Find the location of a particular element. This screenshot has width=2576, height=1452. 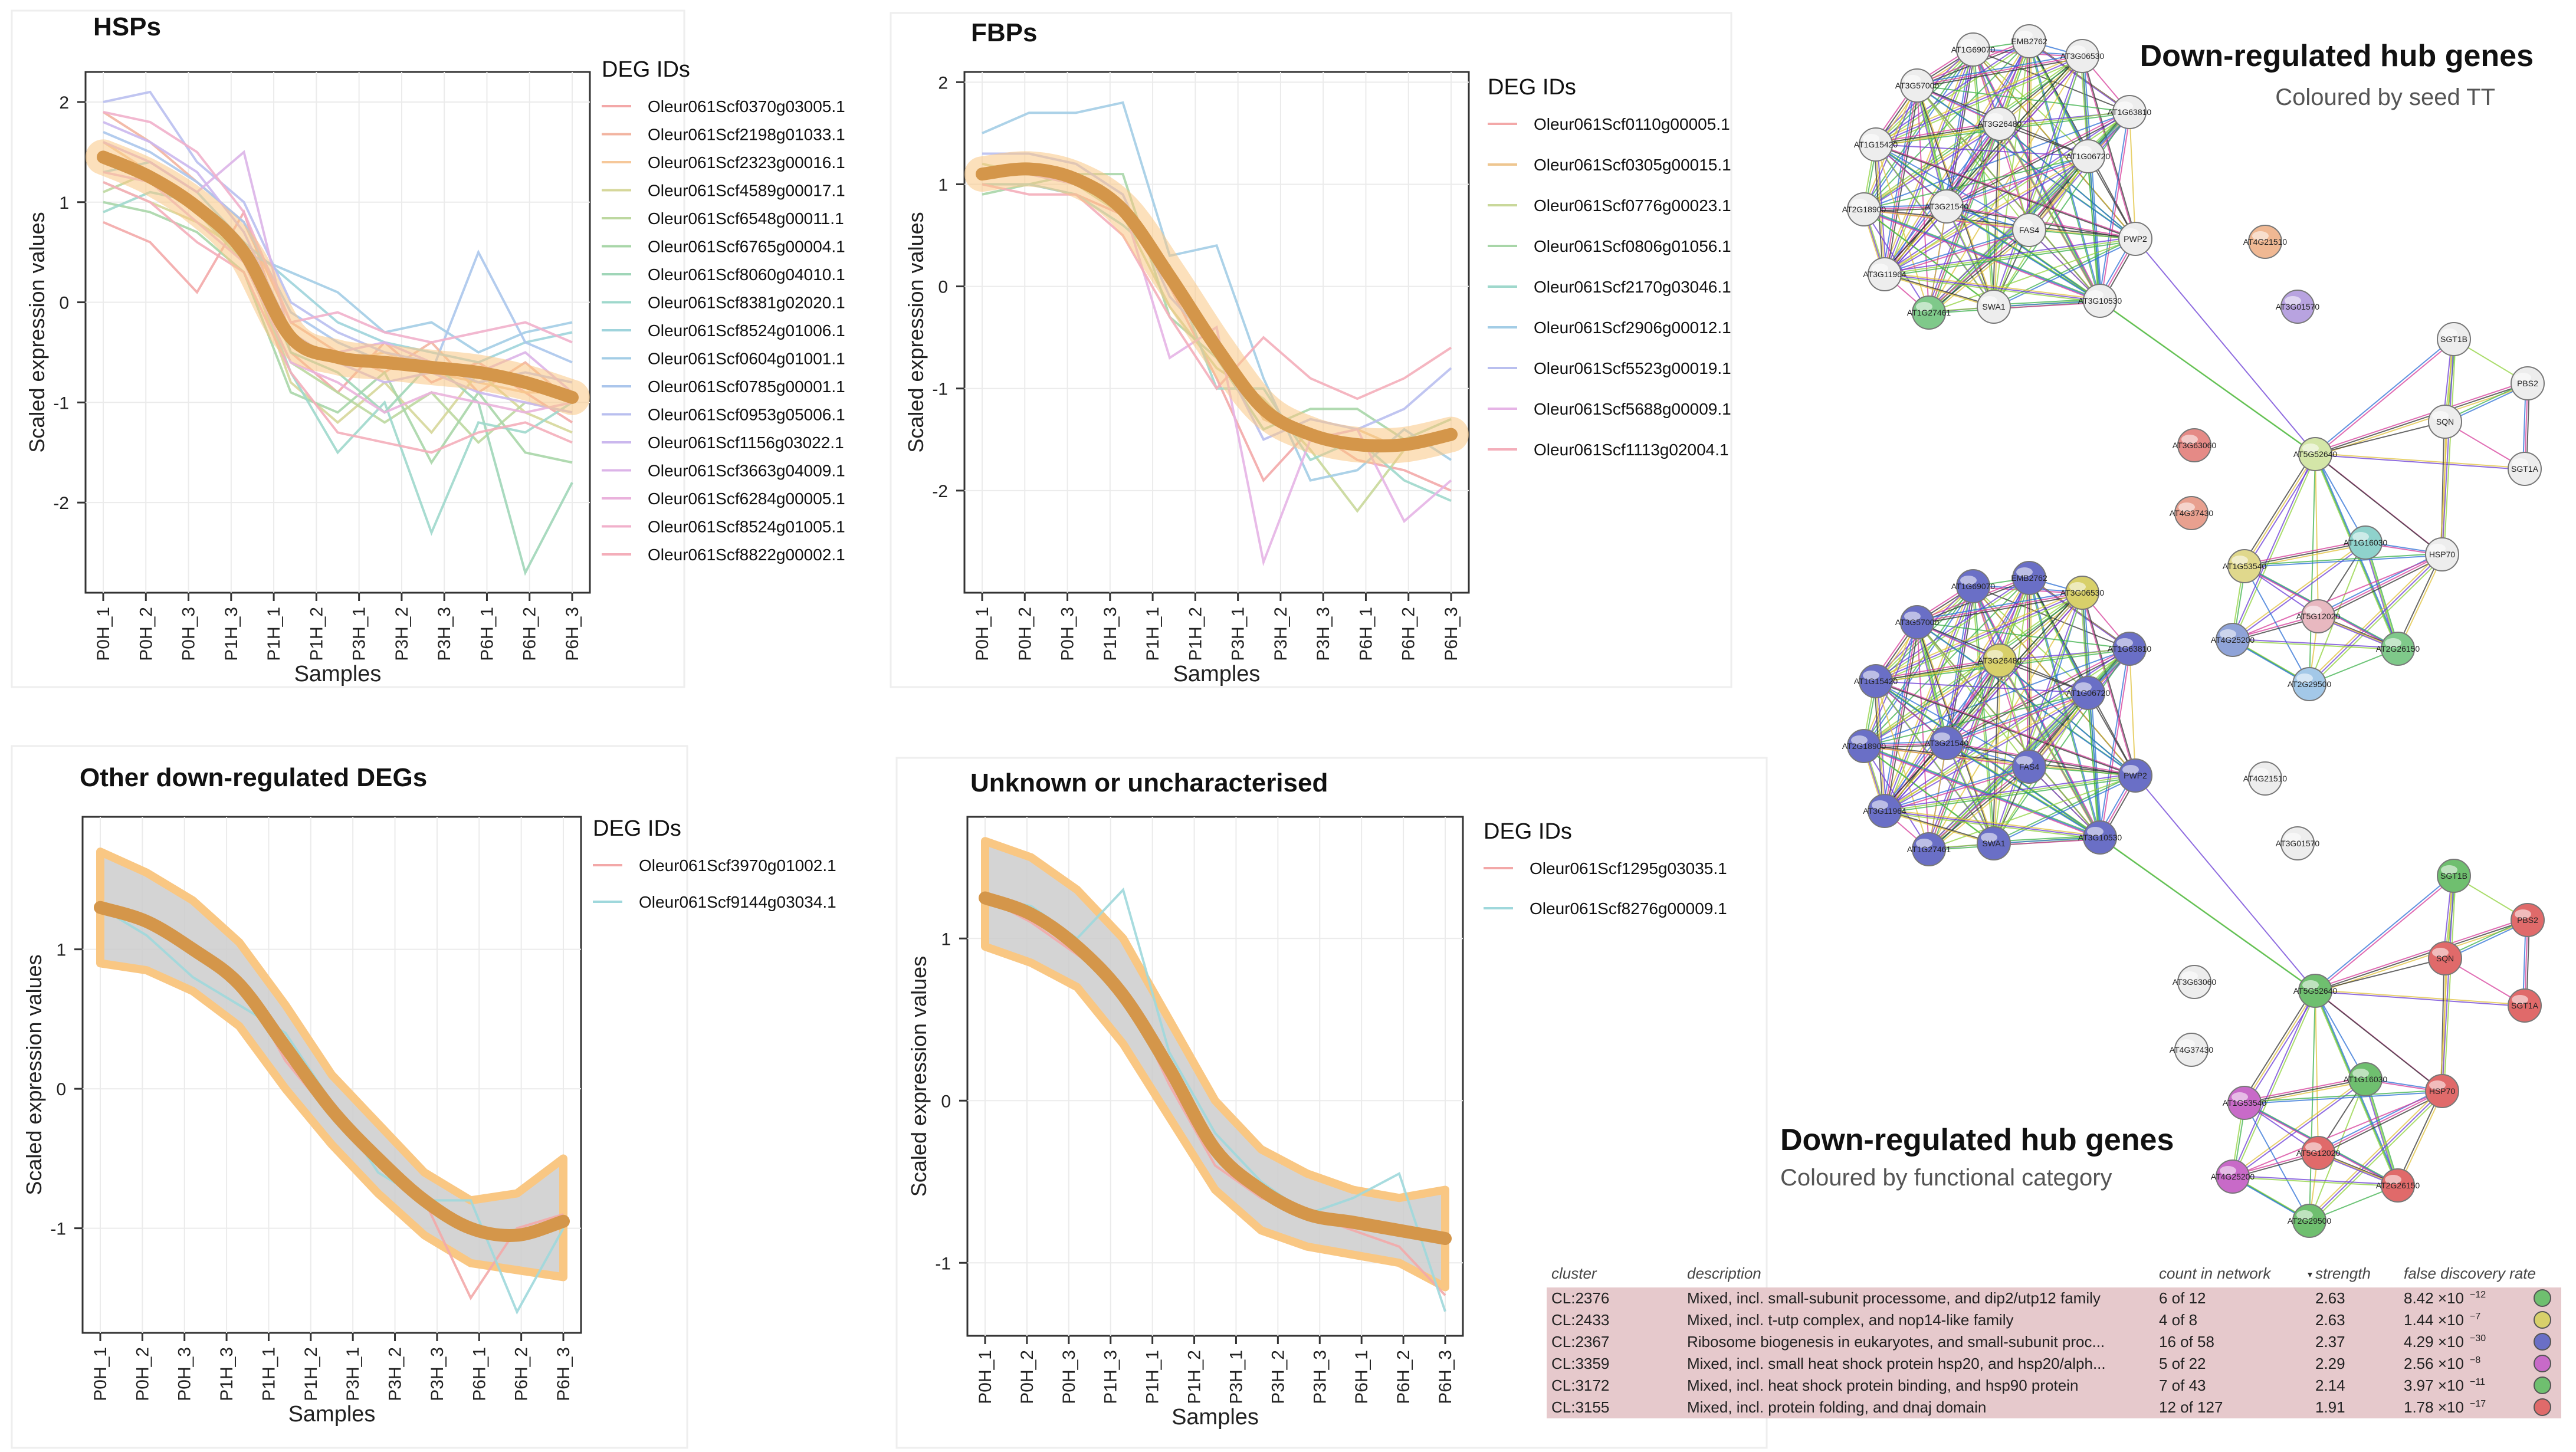

table-header: cluster is located at coordinates (1574, 1273).